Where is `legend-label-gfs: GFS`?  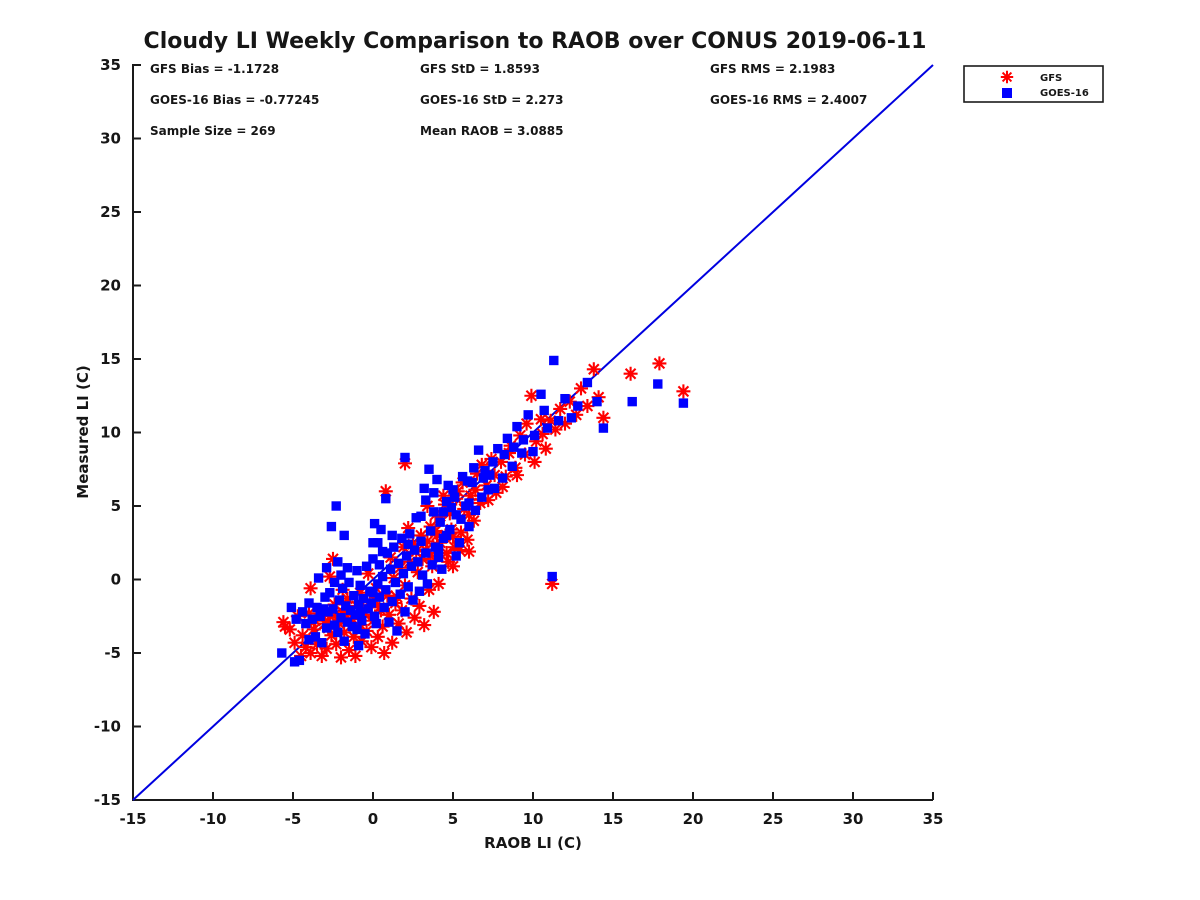 legend-label-gfs: GFS is located at coordinates (1051, 78).